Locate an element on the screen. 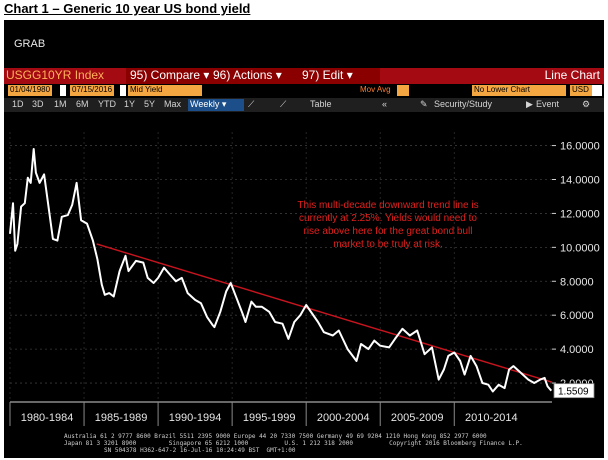  y-tick-label: 10.0000 is located at coordinates (580, 248).